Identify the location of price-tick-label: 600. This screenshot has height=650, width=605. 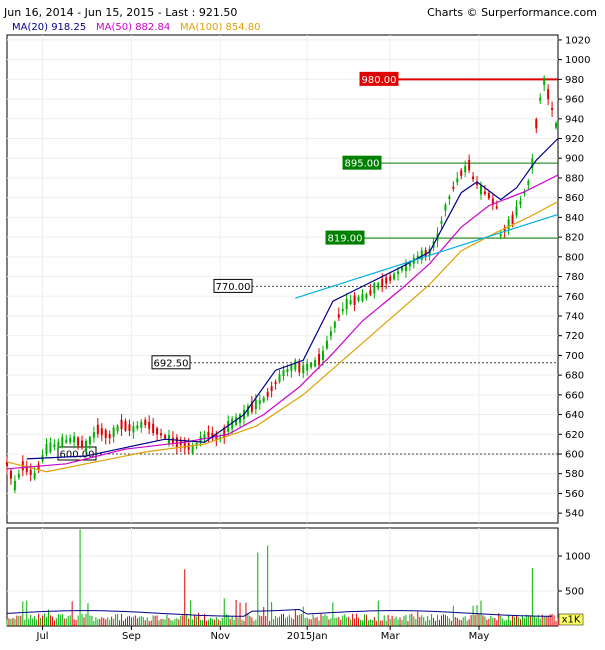
(574, 454).